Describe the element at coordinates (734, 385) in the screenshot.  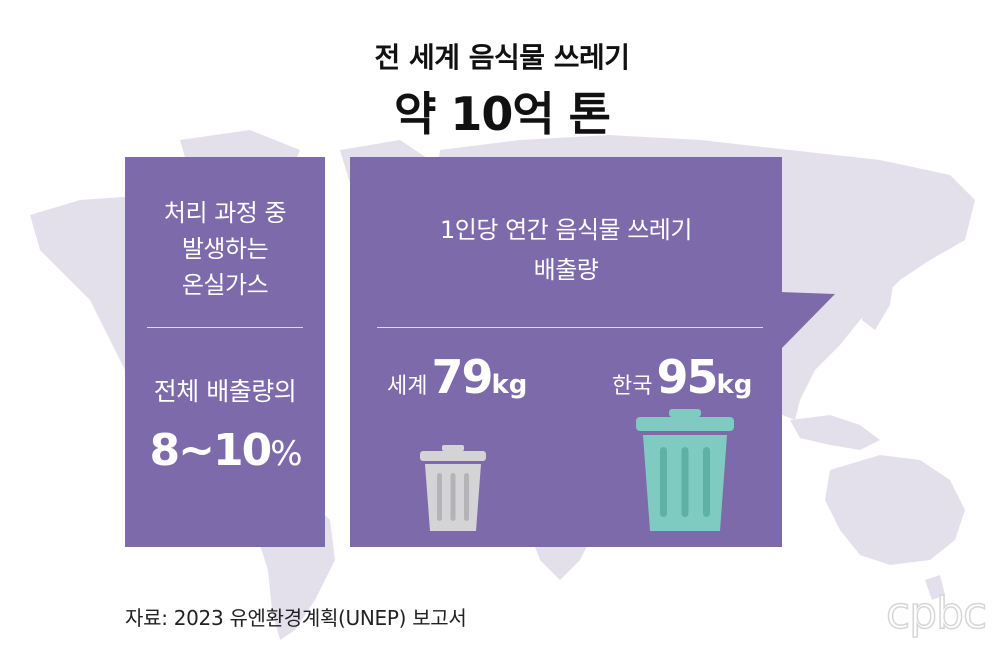
I see `korea-unit: kg` at that location.